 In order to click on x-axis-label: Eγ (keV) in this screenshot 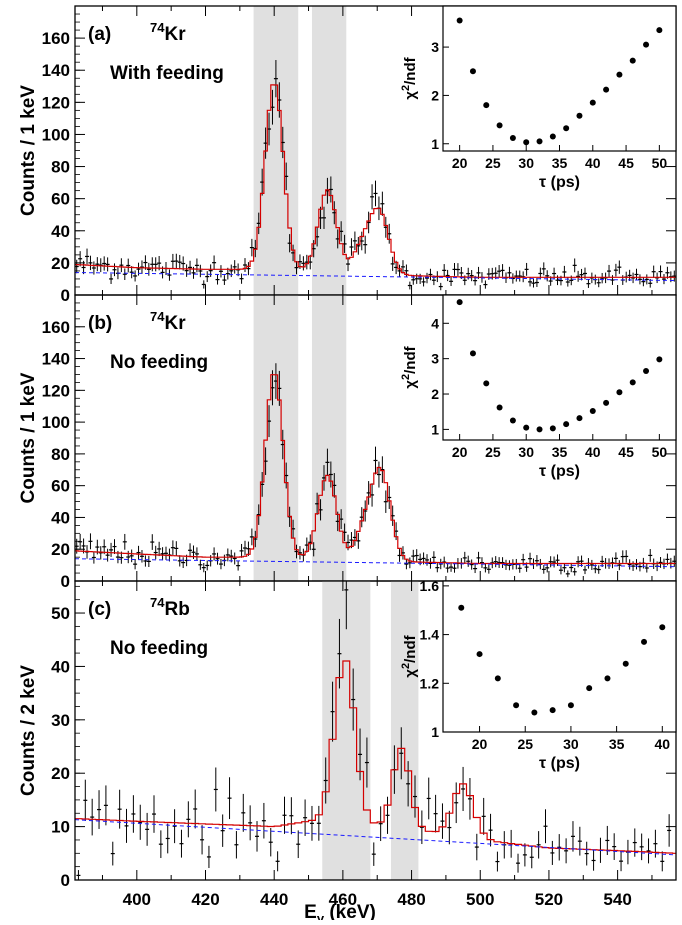, I will do `click(340, 911)`.